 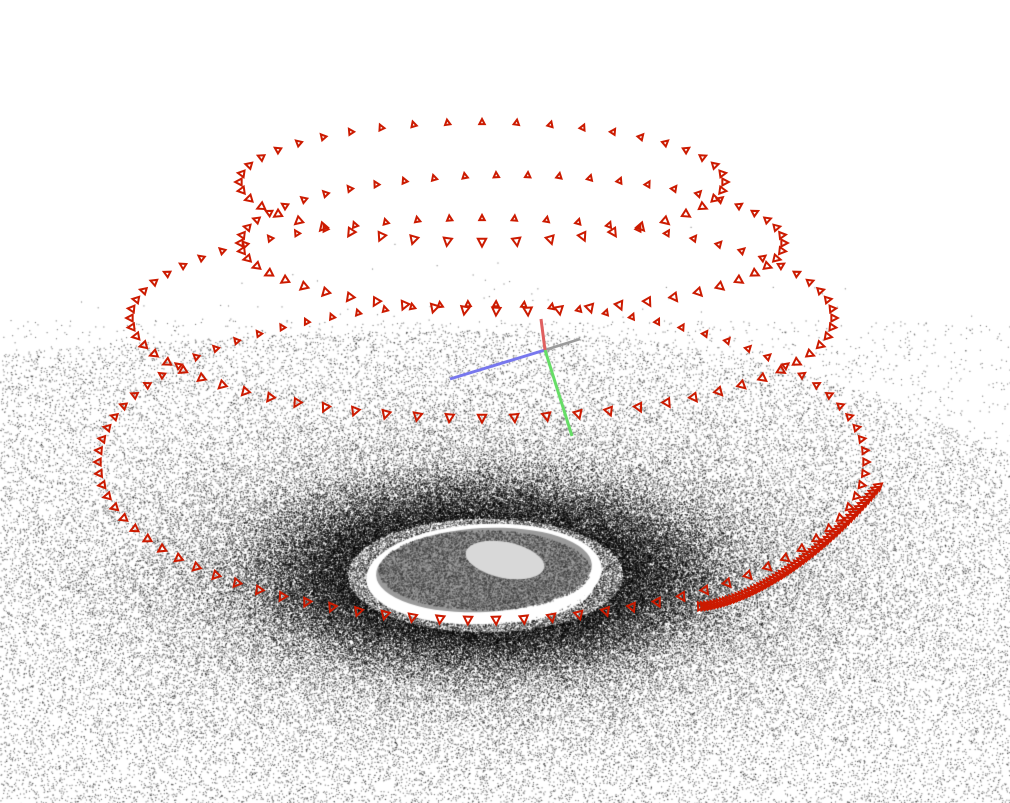 I want to click on axis-line-neutral, so click(x=562, y=344).